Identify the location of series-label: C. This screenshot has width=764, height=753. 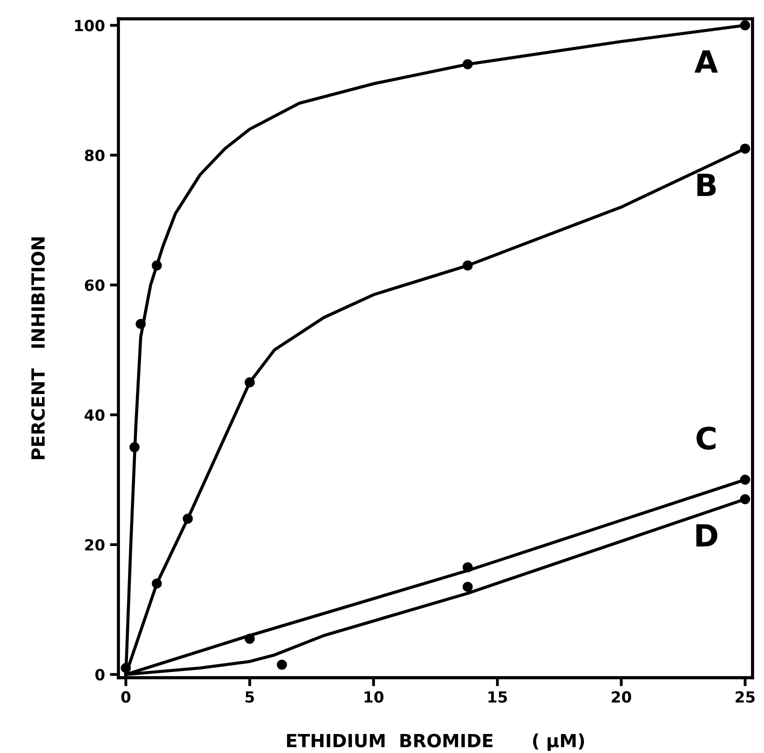
(706, 438).